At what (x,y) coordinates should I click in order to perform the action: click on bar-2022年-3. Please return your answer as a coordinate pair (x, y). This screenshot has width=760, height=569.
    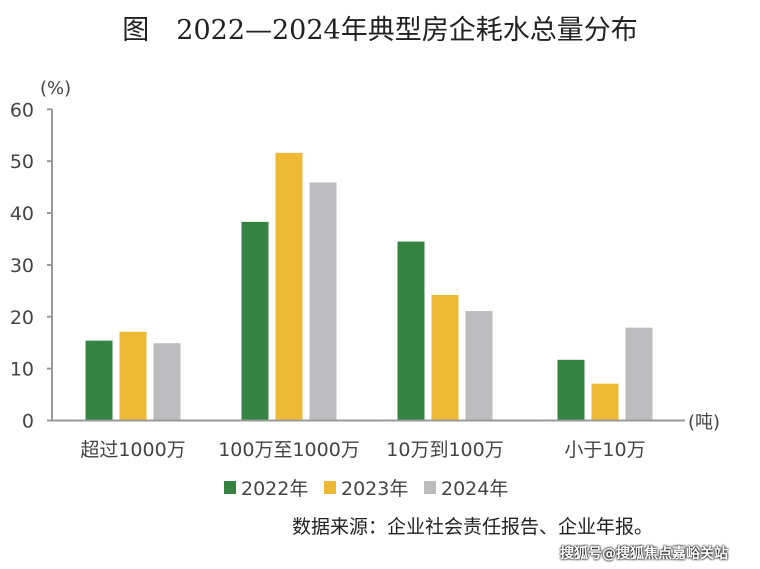
    Looking at the image, I should click on (571, 389).